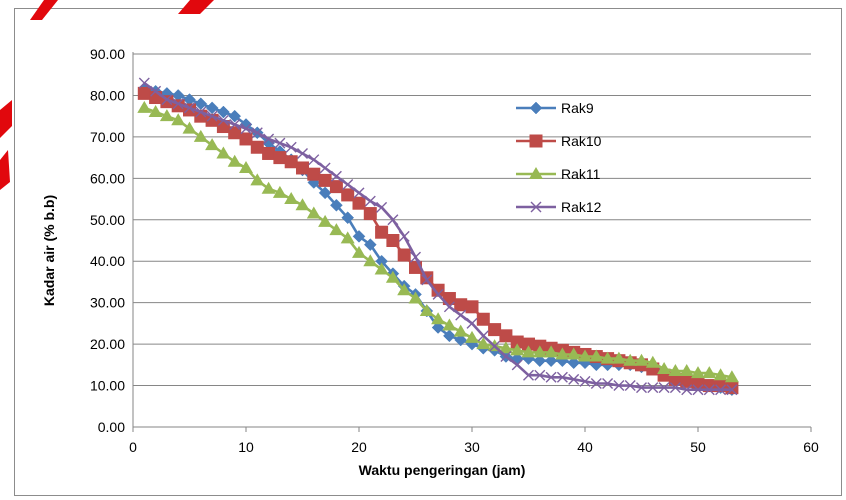 The height and width of the screenshot is (500, 846). I want to click on legend-marker-rak10, so click(536, 141).